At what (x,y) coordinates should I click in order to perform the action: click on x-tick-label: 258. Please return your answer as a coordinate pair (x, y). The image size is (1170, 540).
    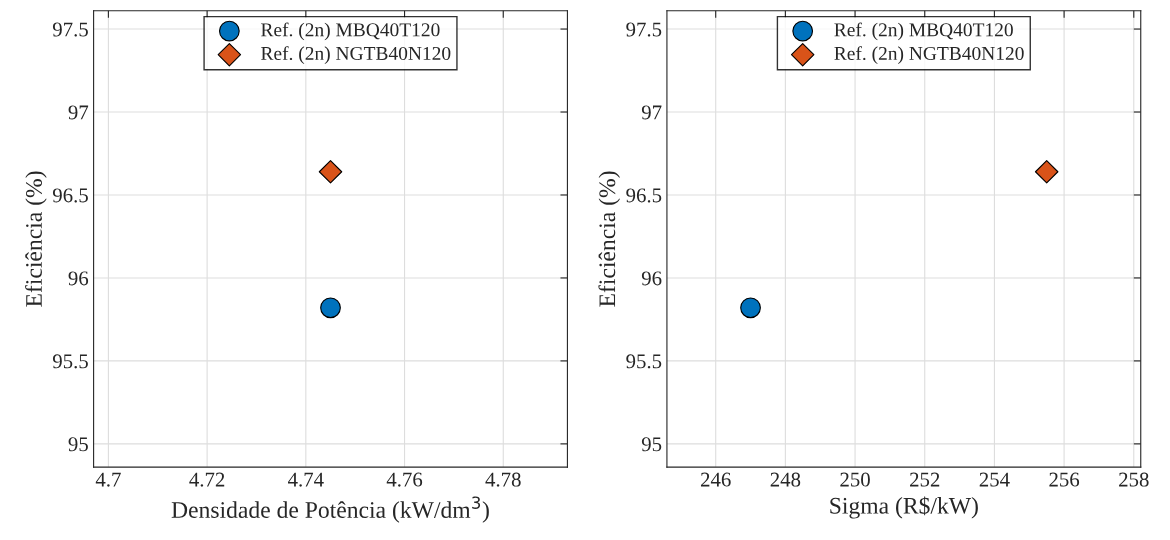
    Looking at the image, I should click on (1134, 479).